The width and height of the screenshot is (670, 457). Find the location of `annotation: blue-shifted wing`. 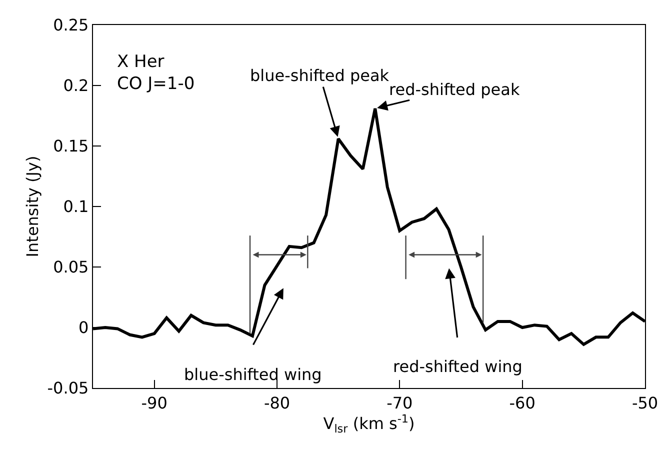

annotation: blue-shifted wing is located at coordinates (253, 374).